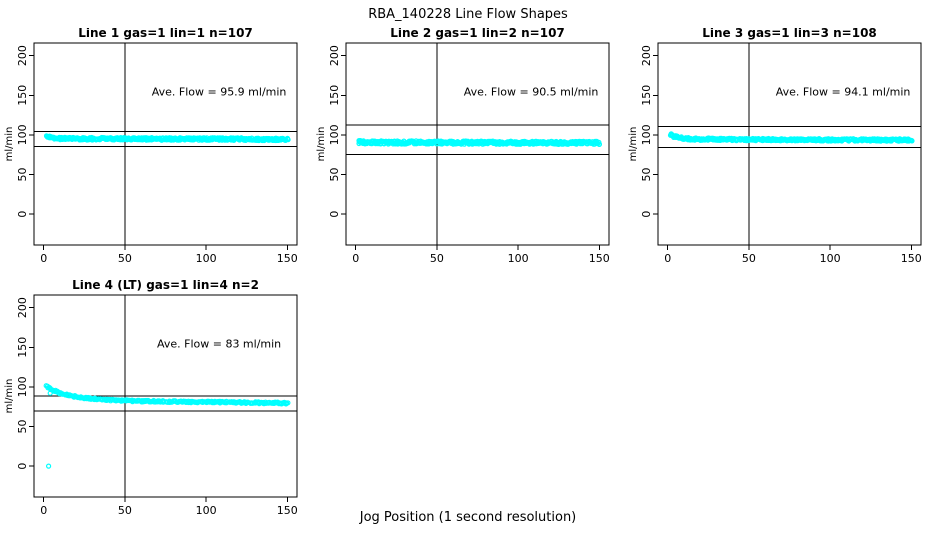 The image size is (936, 540). What do you see at coordinates (843, 91) in the screenshot?
I see `ave-flow-annotation: Ave. Flow = 94.1 ml/min` at bounding box center [843, 91].